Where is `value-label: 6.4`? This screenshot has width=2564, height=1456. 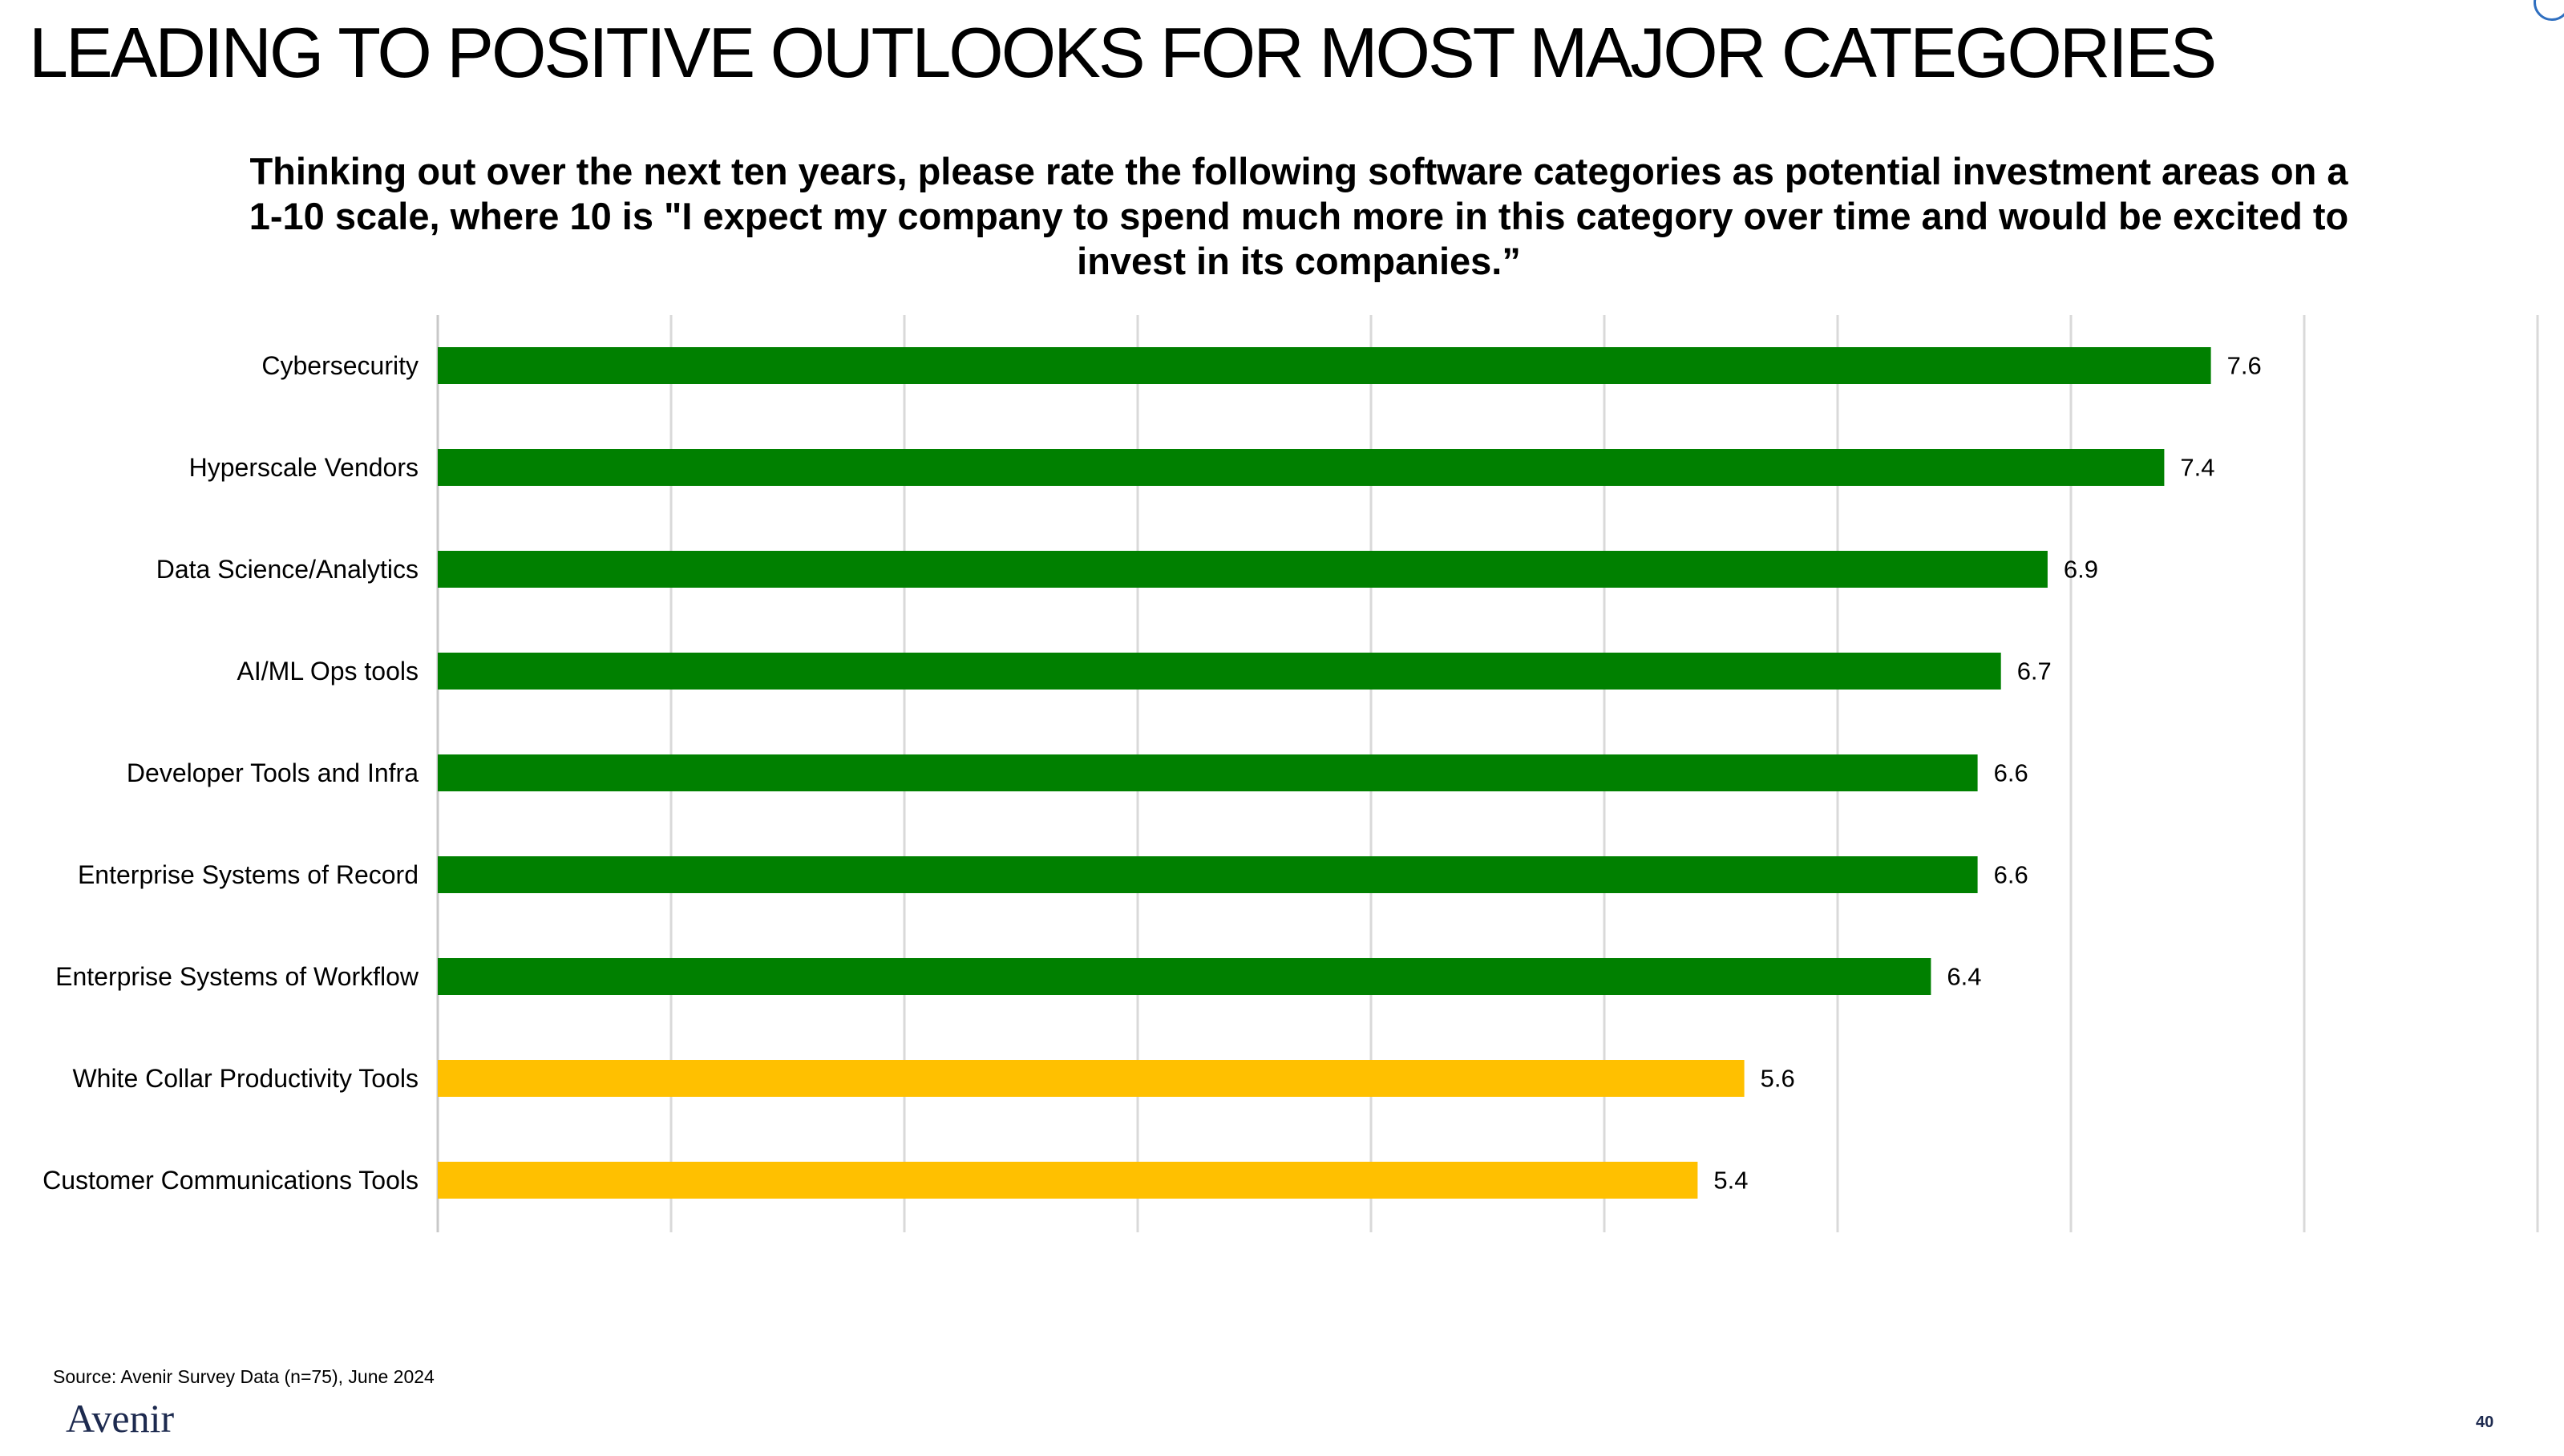 value-label: 6.4 is located at coordinates (1964, 977).